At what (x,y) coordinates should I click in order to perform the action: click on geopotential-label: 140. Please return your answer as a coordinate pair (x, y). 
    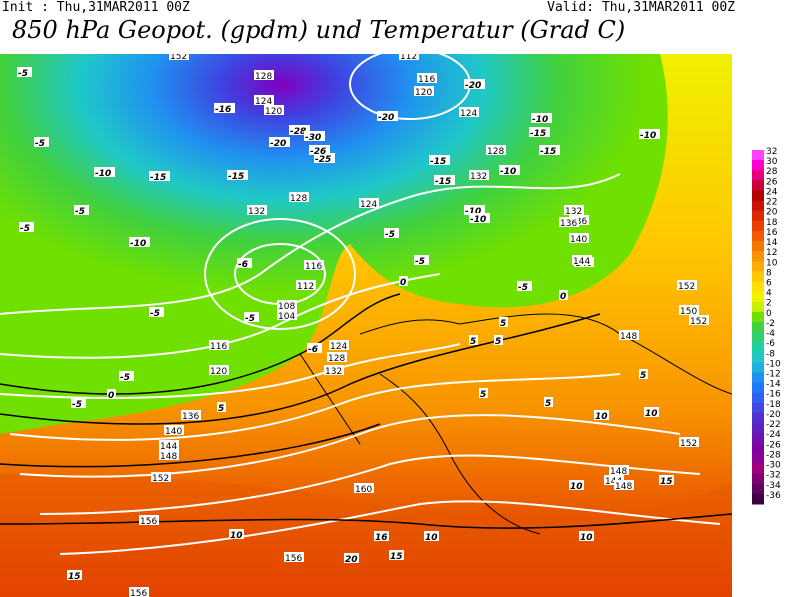
    Looking at the image, I should click on (173, 432).